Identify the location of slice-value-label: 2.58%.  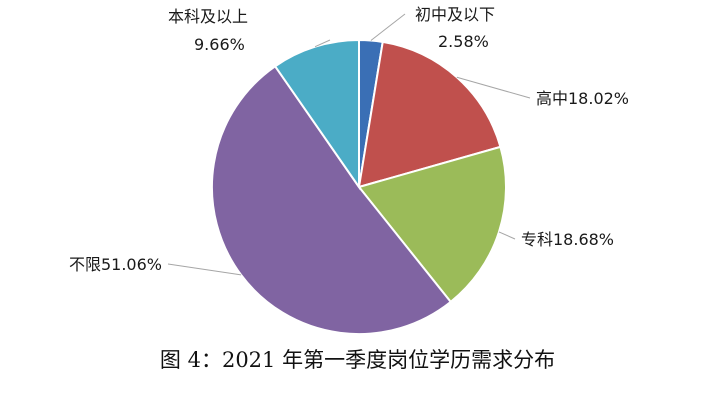
(463, 41).